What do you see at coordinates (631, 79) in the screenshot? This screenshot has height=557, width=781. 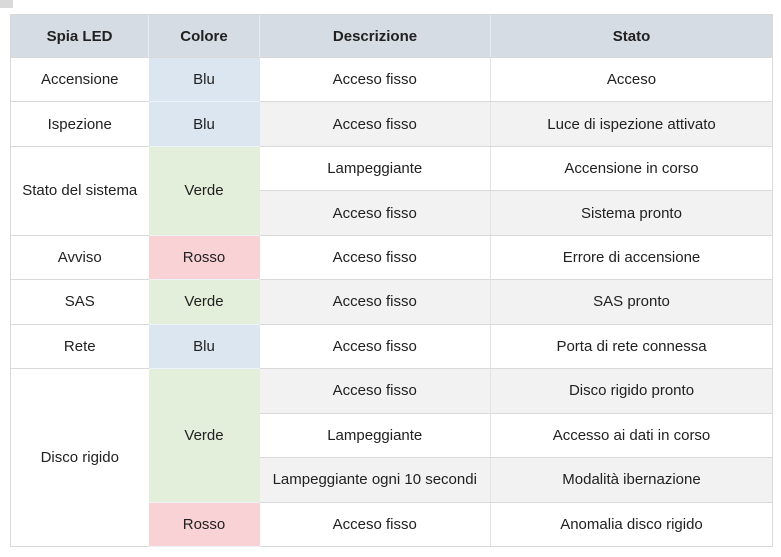 I see `status-cell: Acceso` at bounding box center [631, 79].